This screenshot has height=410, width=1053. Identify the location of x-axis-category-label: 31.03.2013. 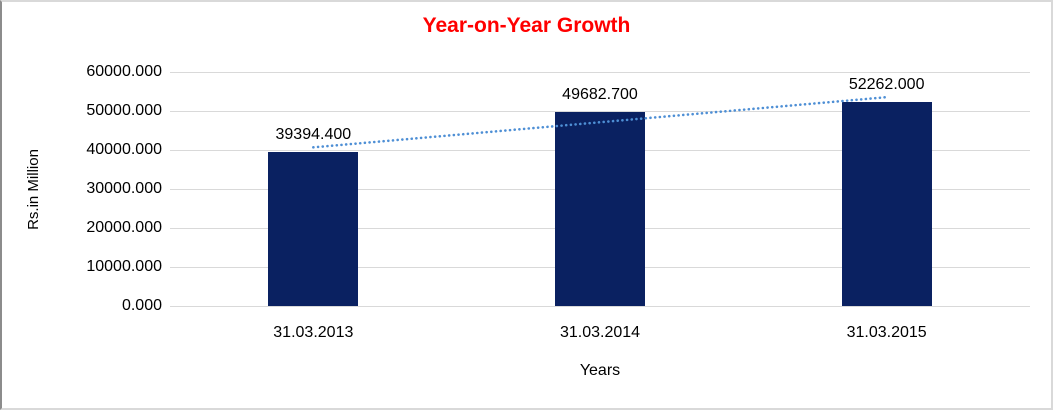
(313, 332).